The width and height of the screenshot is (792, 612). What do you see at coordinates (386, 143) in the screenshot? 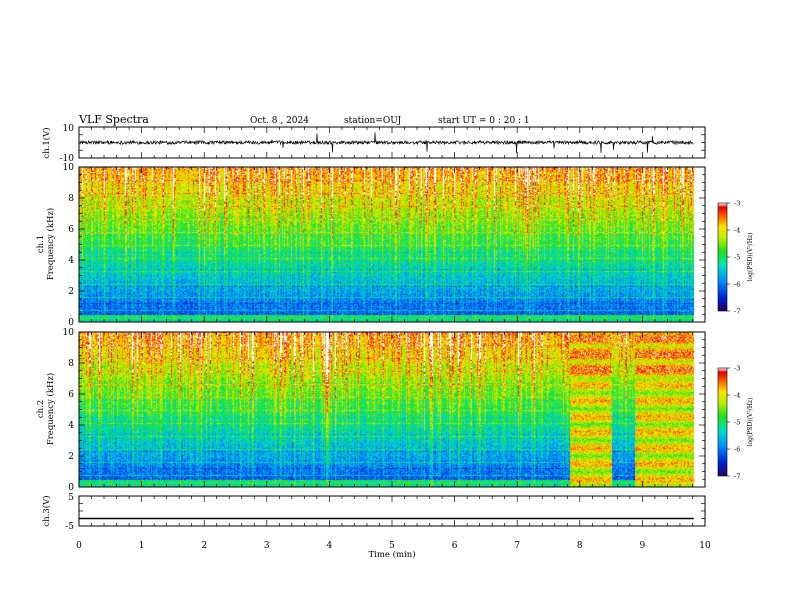
I see `ch1-waveform-line` at bounding box center [386, 143].